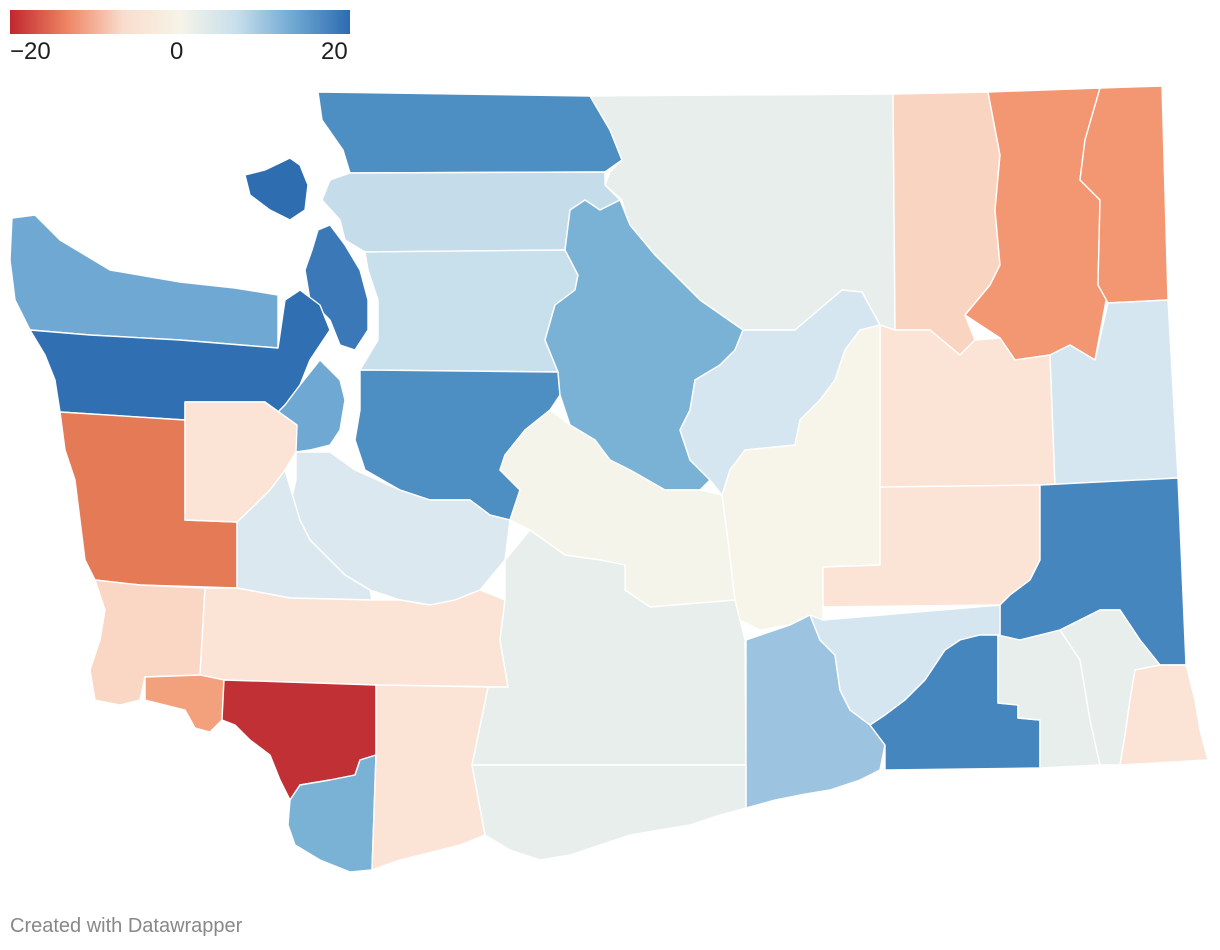 The height and width of the screenshot is (950, 1220). I want to click on county-wahkiakum, so click(184, 703).